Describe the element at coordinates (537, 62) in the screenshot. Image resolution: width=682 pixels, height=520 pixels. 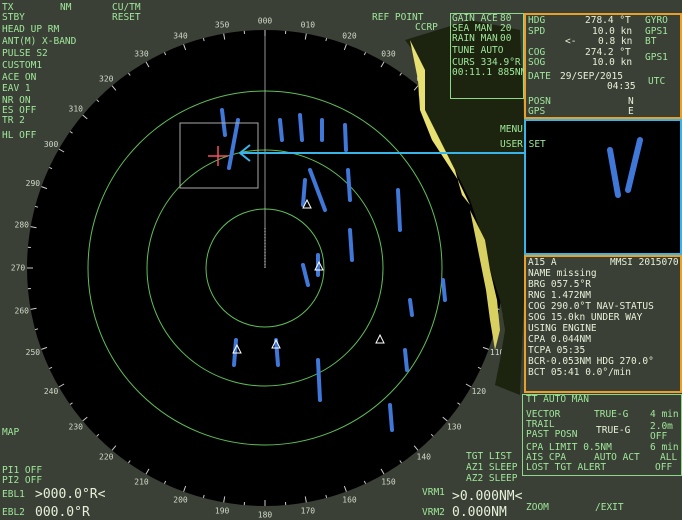
I see `label: SOG` at that location.